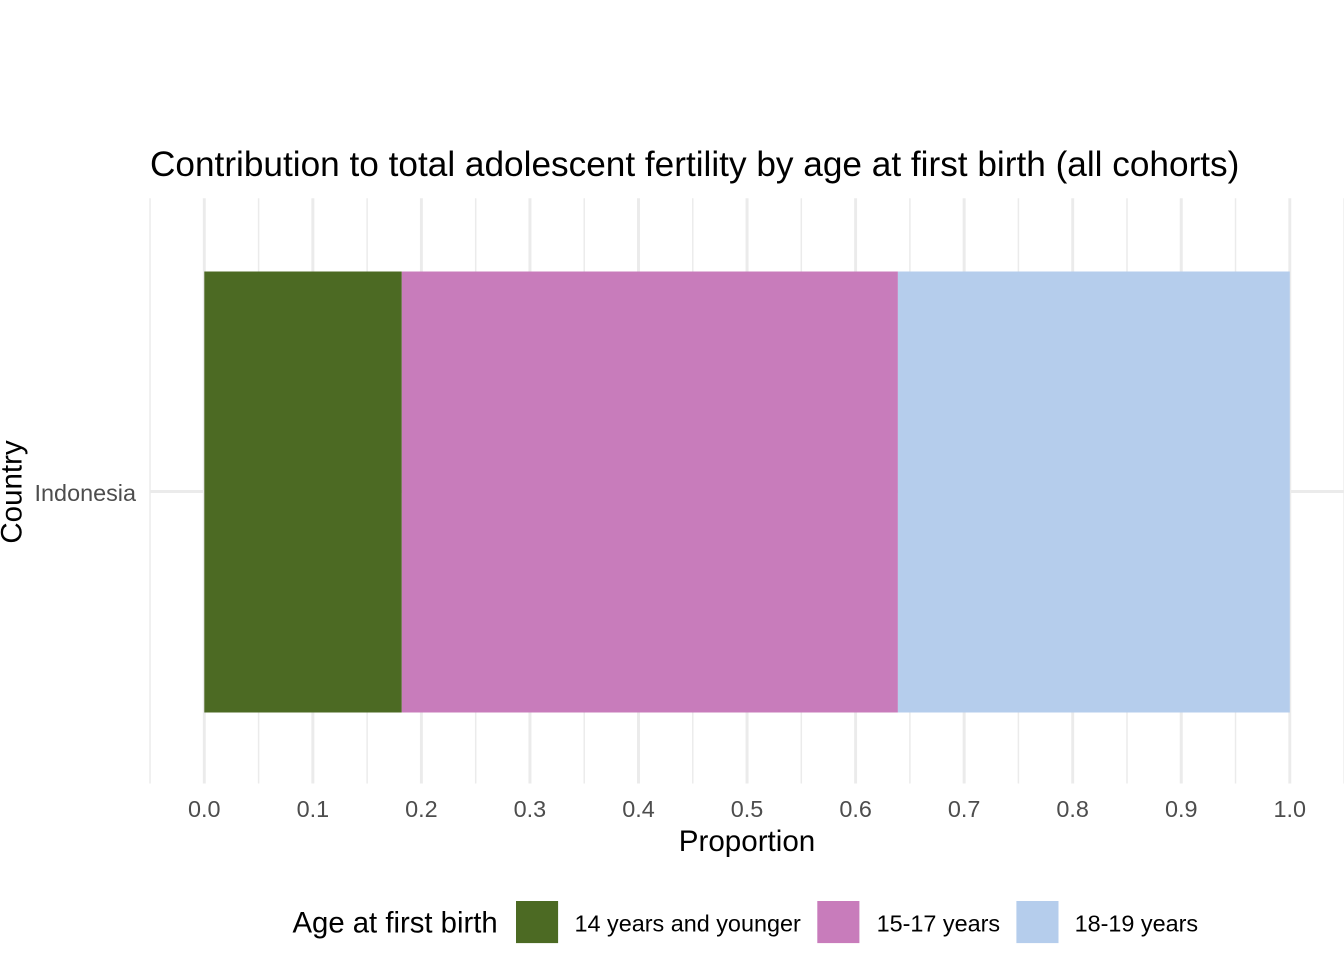 This screenshot has width=1344, height=960. I want to click on svg-text: 0.3, so click(530, 809).